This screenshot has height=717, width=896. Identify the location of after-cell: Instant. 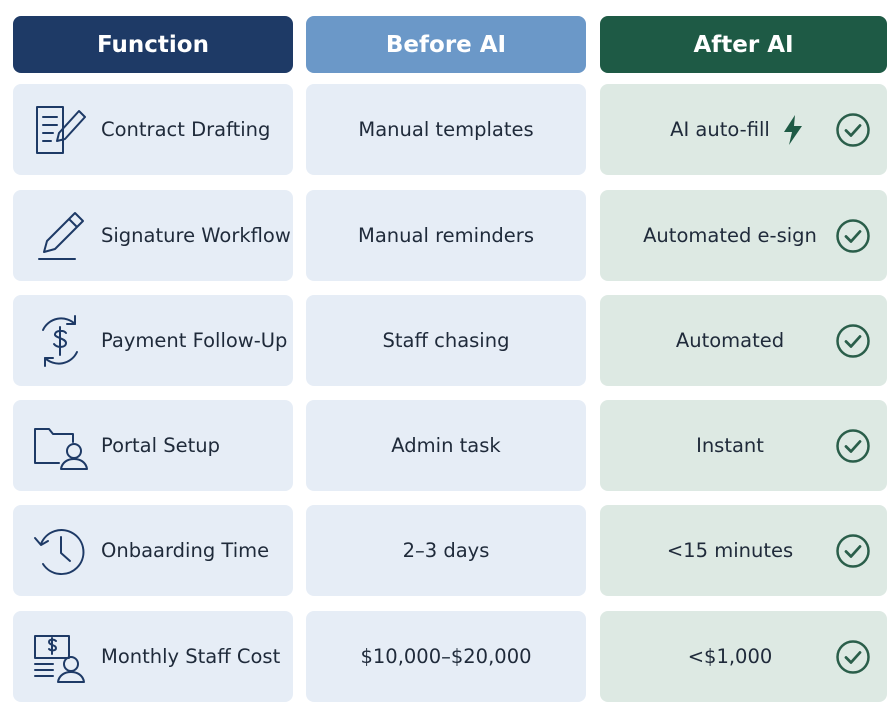
(743, 445).